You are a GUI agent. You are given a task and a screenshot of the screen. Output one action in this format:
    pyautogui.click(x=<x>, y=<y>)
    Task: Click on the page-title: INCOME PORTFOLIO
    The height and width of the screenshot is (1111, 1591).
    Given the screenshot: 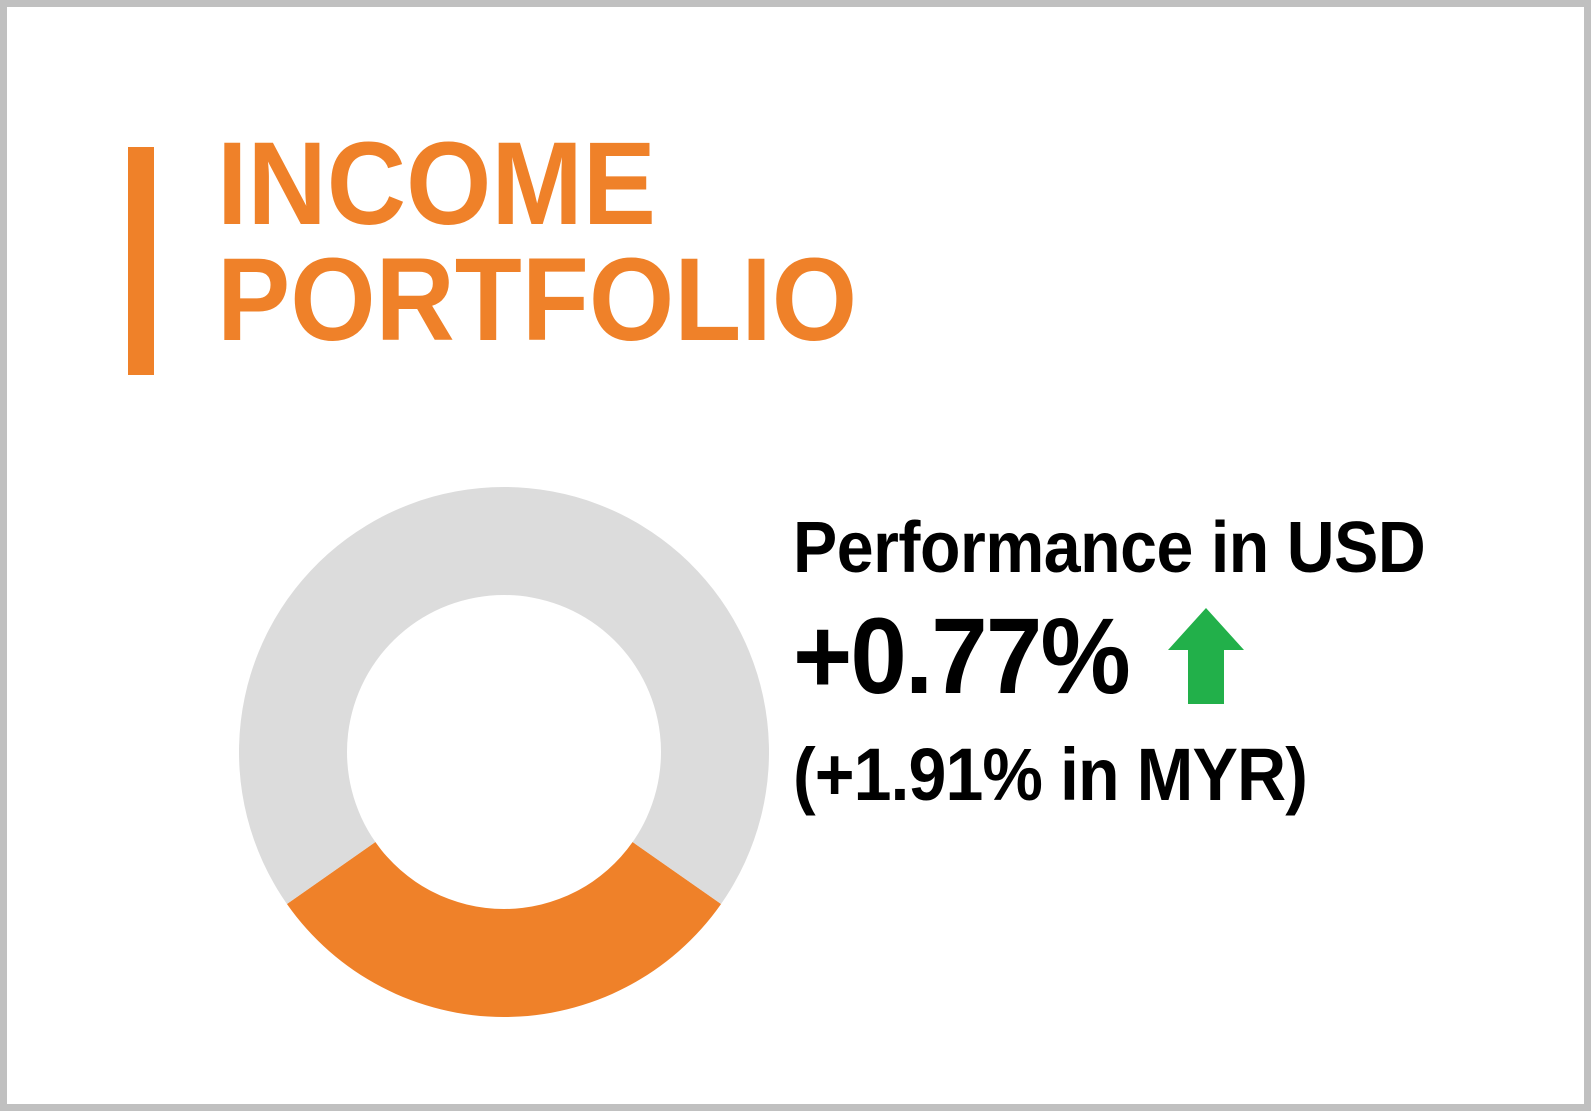 What is the action you would take?
    pyautogui.click(x=516, y=246)
    